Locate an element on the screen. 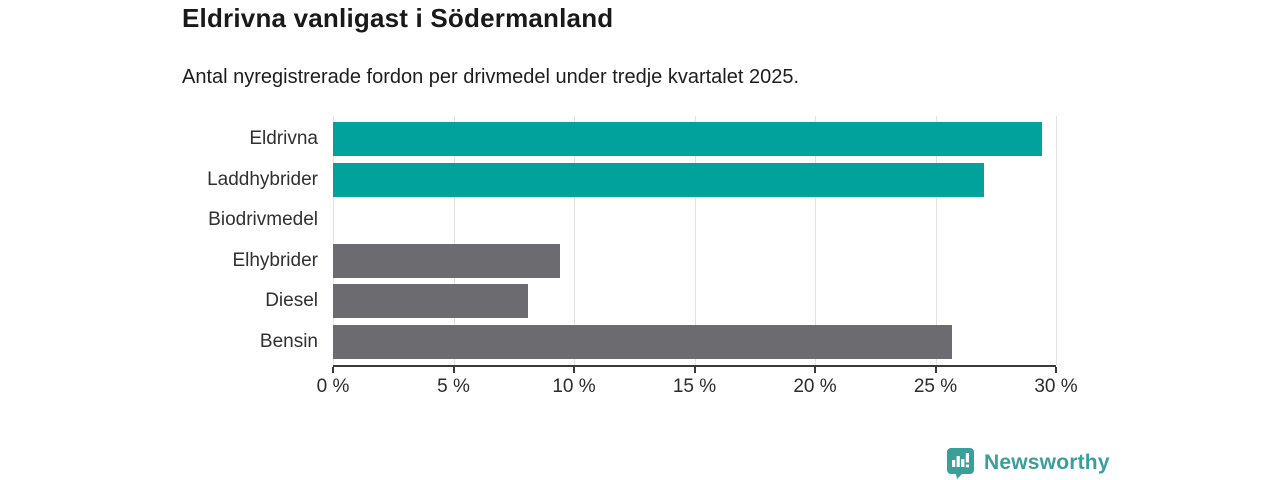 The image size is (1280, 480). newsworthy-logo-text: Newsworthy is located at coordinates (1047, 462).